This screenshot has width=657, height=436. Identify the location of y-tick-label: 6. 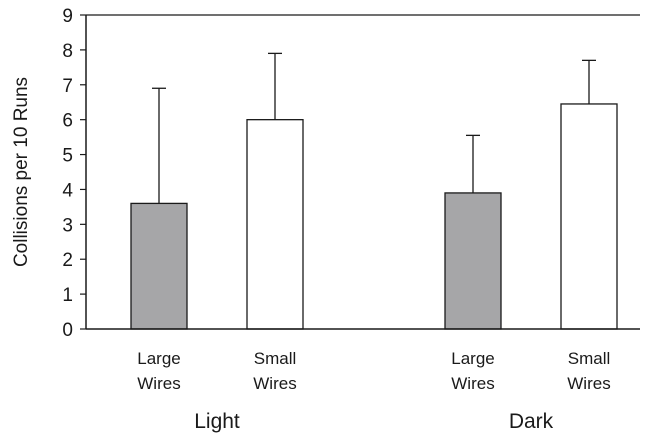
(67, 121).